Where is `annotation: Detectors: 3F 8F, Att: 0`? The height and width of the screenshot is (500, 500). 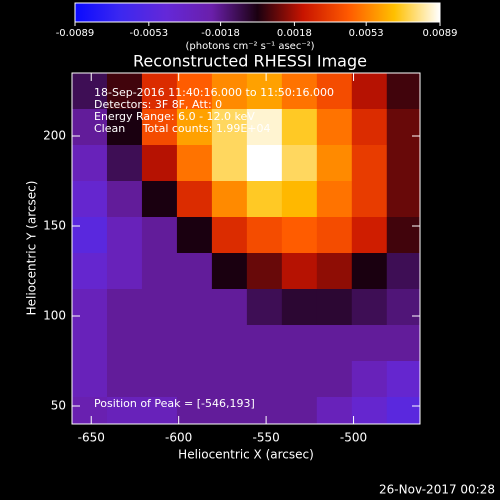
annotation: Detectors: 3F 8F, Att: 0 is located at coordinates (158, 104).